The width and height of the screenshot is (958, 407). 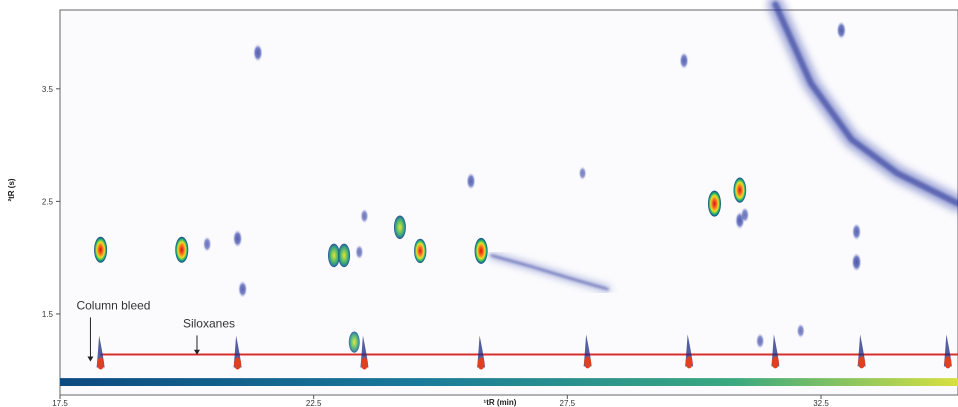 What do you see at coordinates (527, 352) in the screenshot?
I see `siloxane-layer` at bounding box center [527, 352].